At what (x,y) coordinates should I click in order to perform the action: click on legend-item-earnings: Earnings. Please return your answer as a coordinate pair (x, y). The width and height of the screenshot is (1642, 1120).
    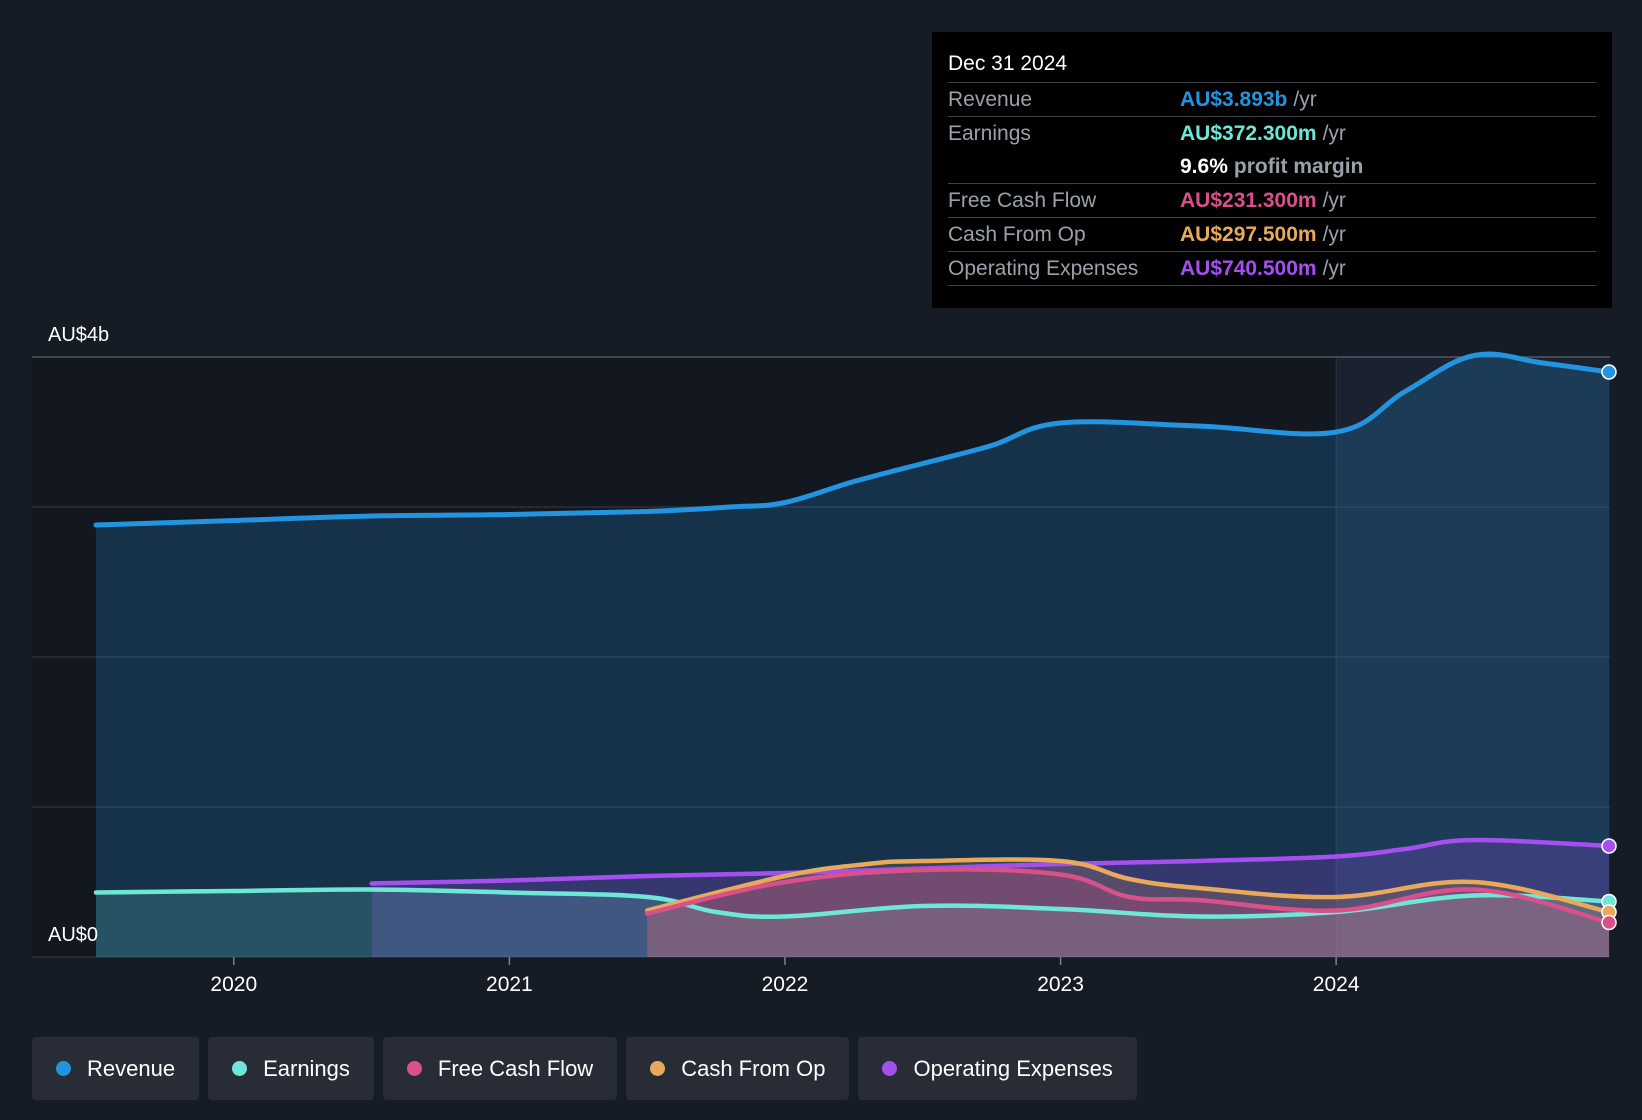
    Looking at the image, I should click on (291, 1068).